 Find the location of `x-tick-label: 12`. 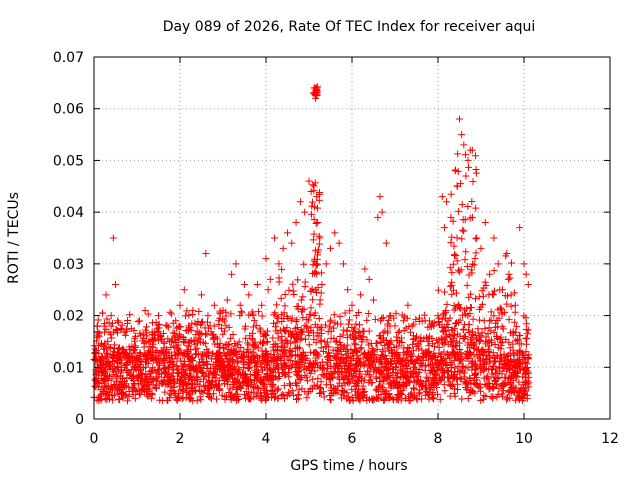

x-tick-label: 12 is located at coordinates (610, 439).